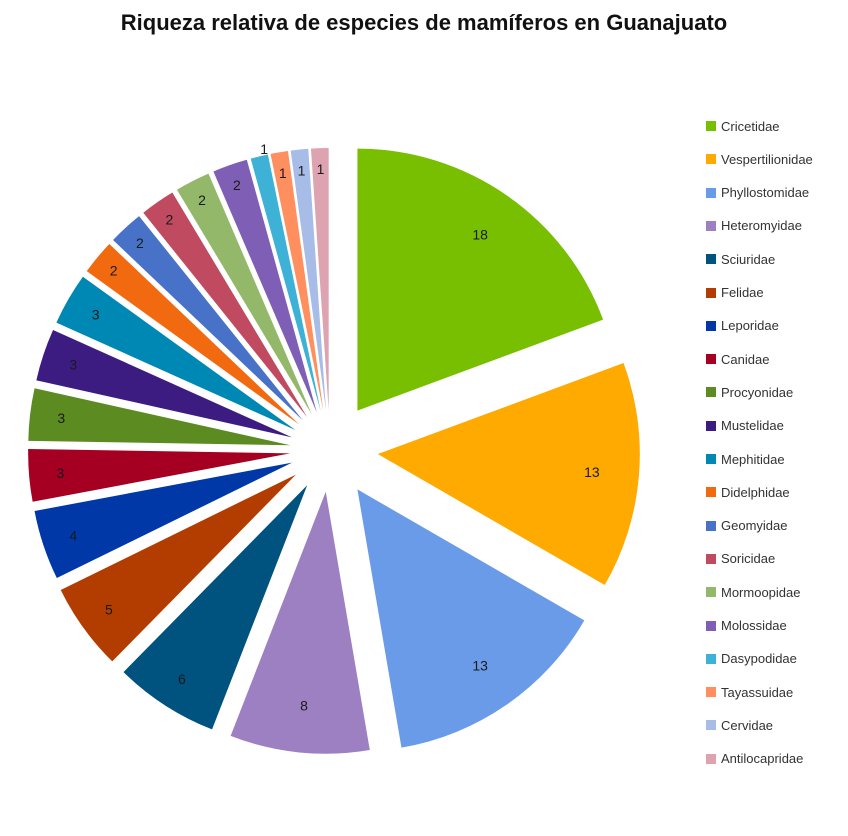  I want to click on pie-slice-mustelidae, so click(164, 384).